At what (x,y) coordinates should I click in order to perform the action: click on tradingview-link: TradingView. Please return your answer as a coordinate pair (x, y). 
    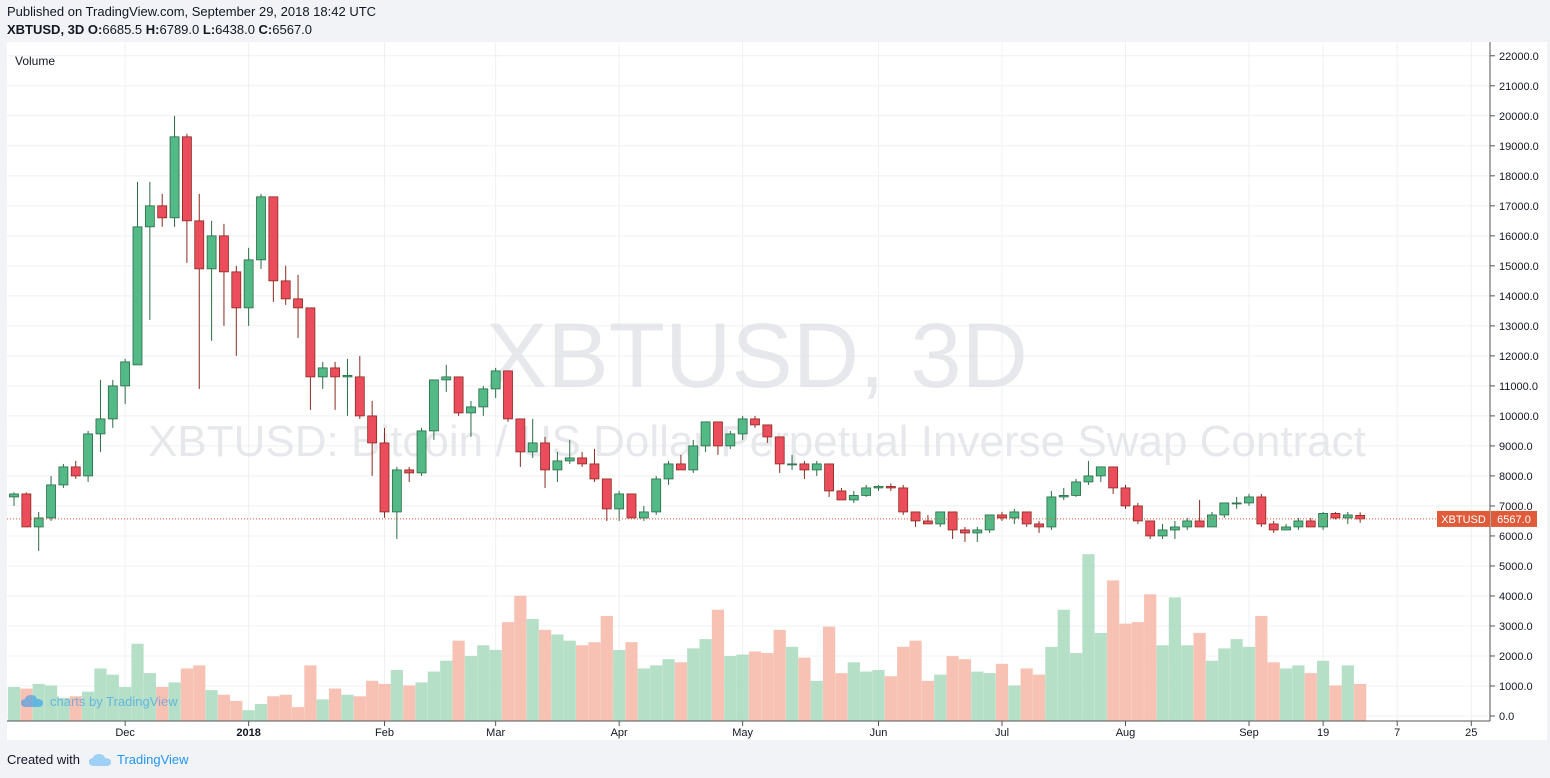
    Looking at the image, I should click on (138, 759).